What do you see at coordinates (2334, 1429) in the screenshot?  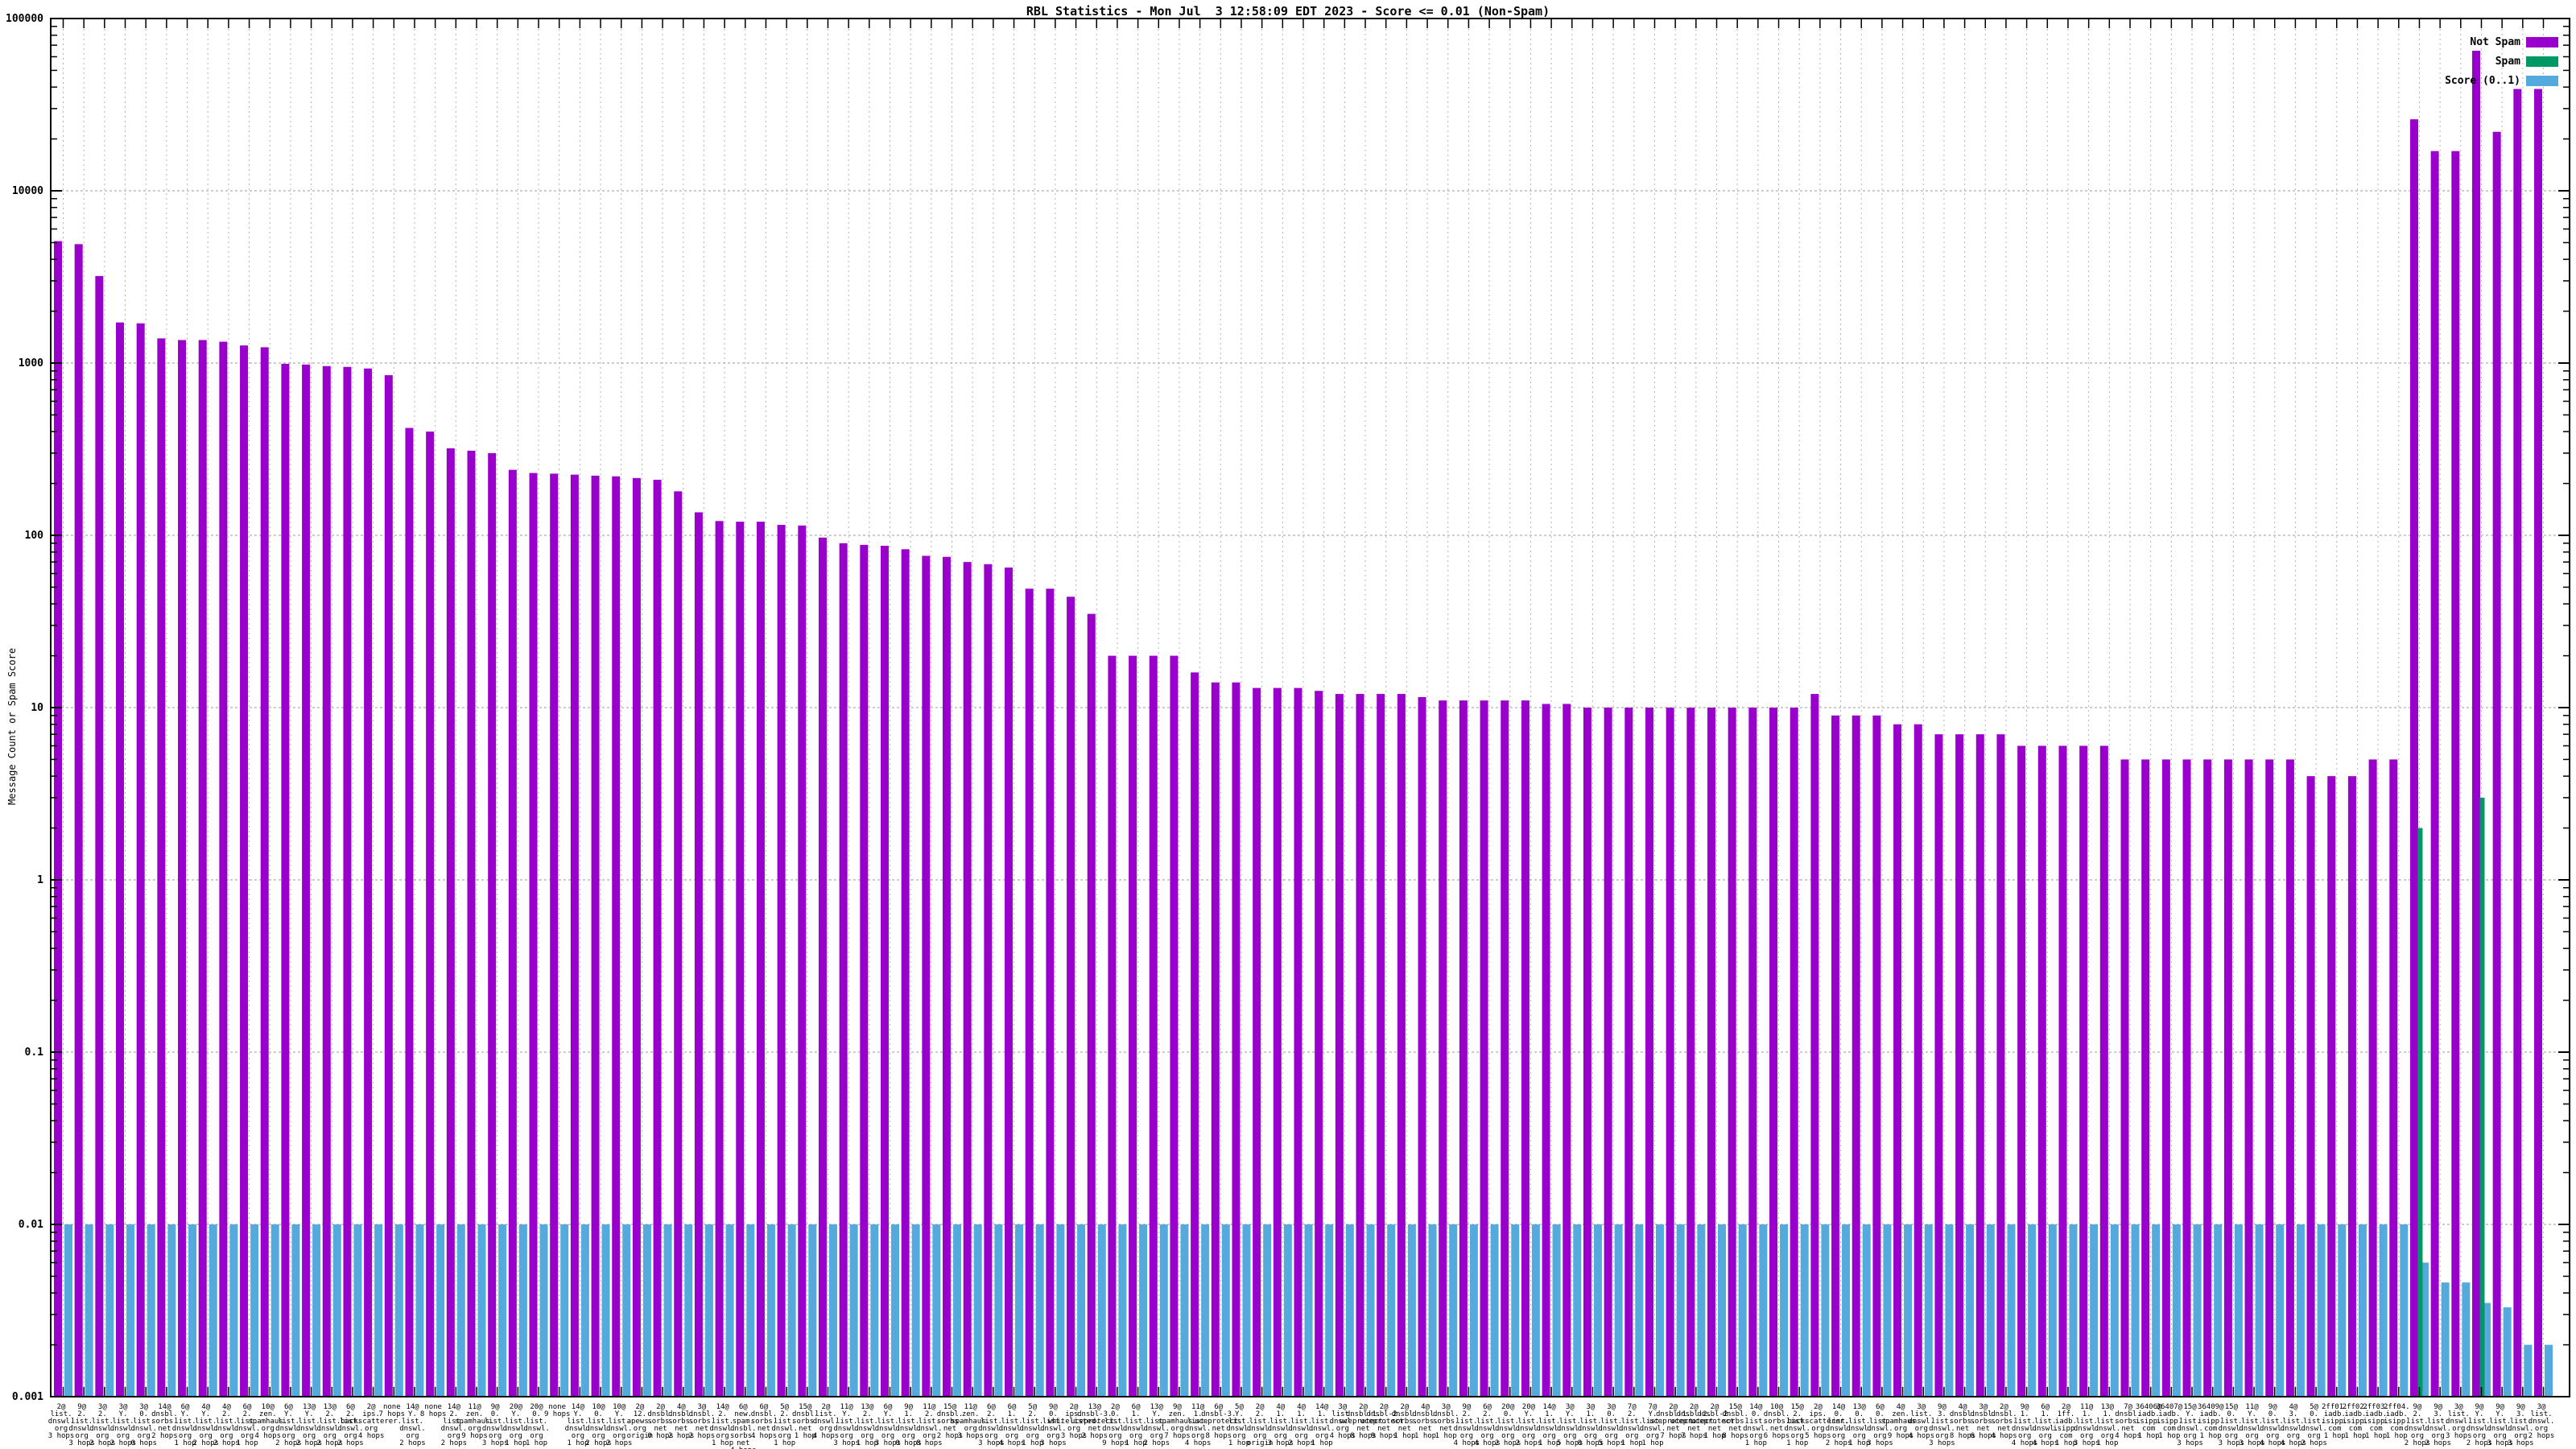 I see `svg-text: com` at bounding box center [2334, 1429].